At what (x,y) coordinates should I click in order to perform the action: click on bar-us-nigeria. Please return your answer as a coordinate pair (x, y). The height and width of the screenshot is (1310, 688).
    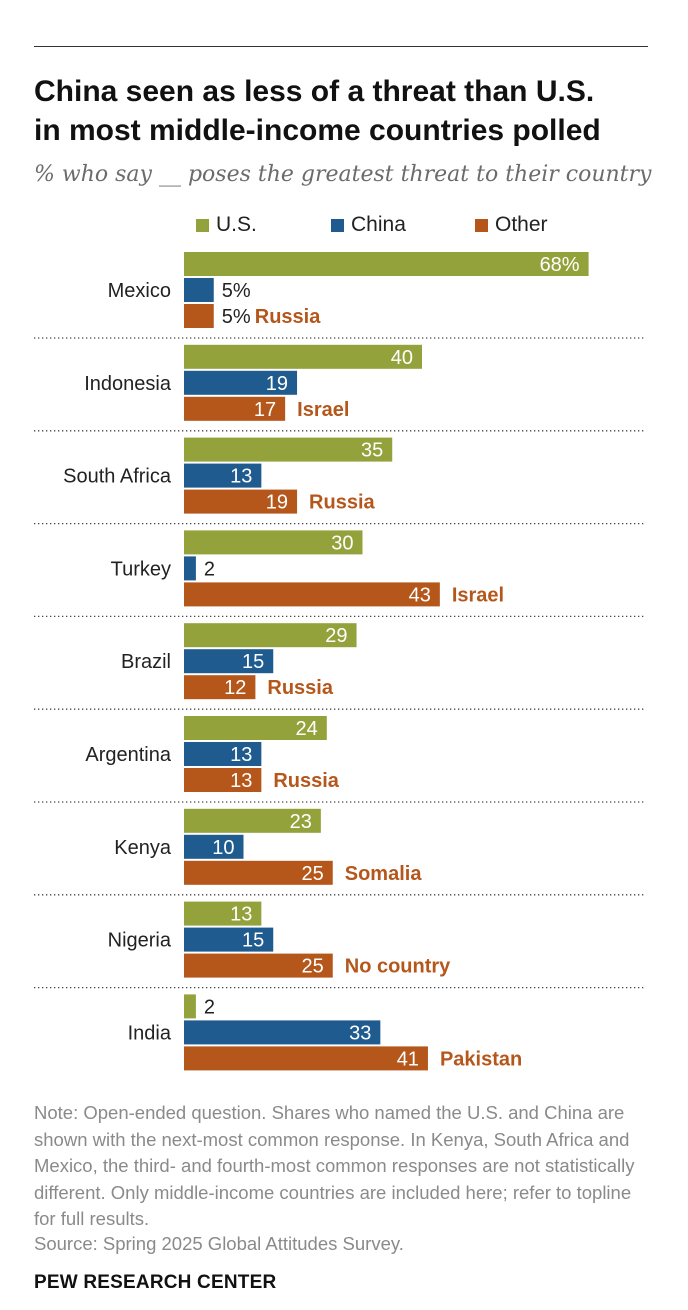
    Looking at the image, I should click on (223, 913).